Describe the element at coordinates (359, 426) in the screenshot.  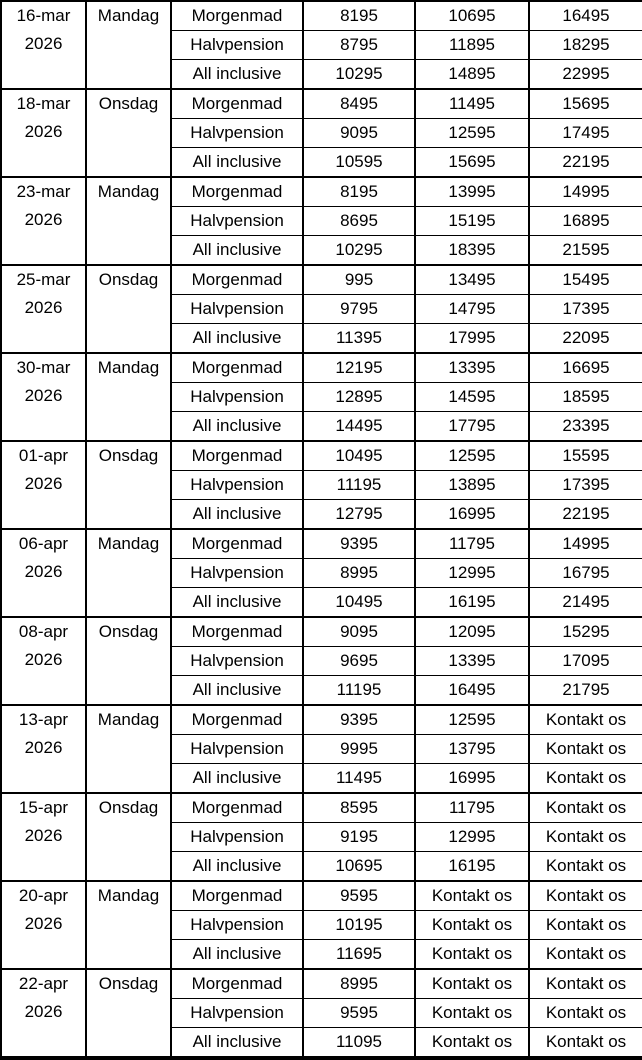
I see `price-cell: 14495` at that location.